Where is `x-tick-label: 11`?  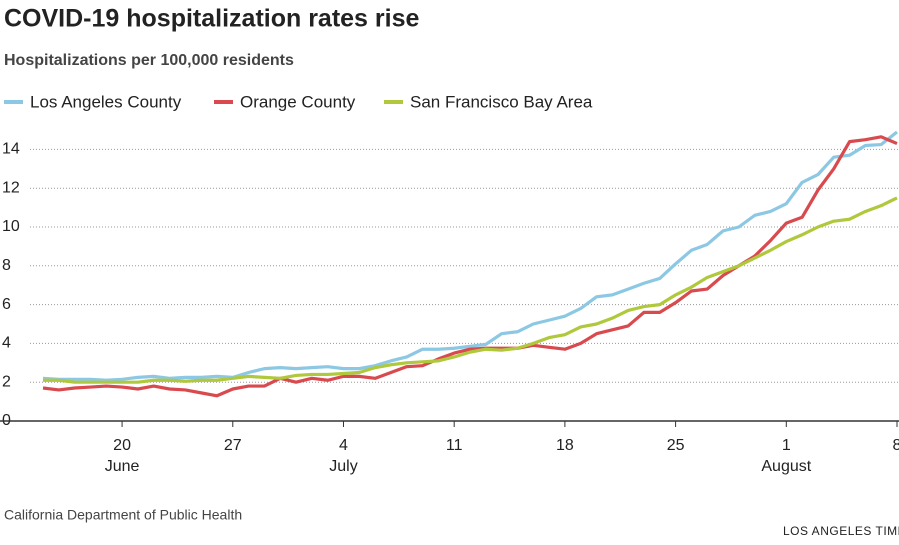 x-tick-label: 11 is located at coordinates (454, 445).